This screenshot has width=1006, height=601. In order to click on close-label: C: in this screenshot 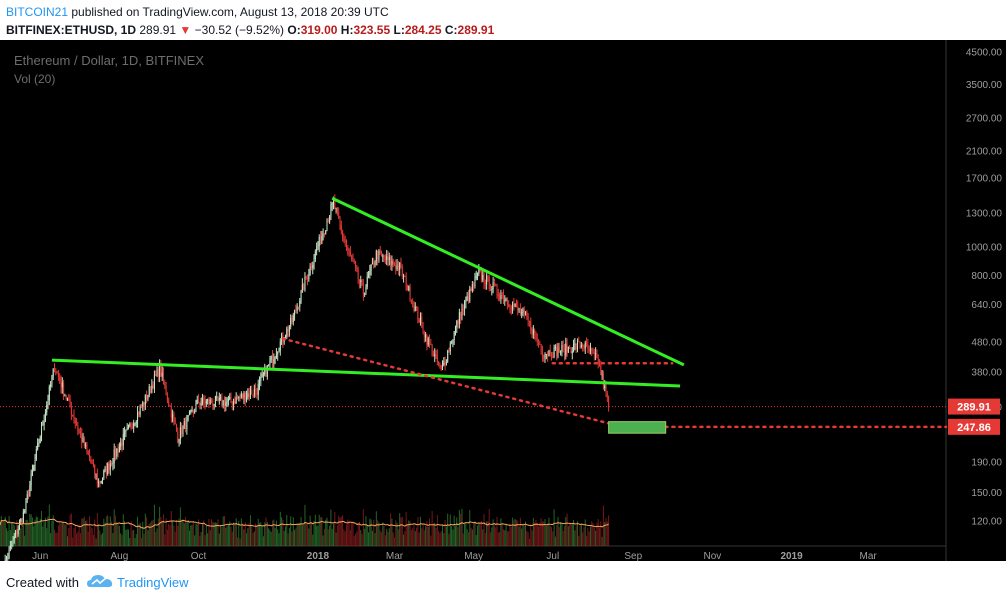, I will do `click(451, 30)`.